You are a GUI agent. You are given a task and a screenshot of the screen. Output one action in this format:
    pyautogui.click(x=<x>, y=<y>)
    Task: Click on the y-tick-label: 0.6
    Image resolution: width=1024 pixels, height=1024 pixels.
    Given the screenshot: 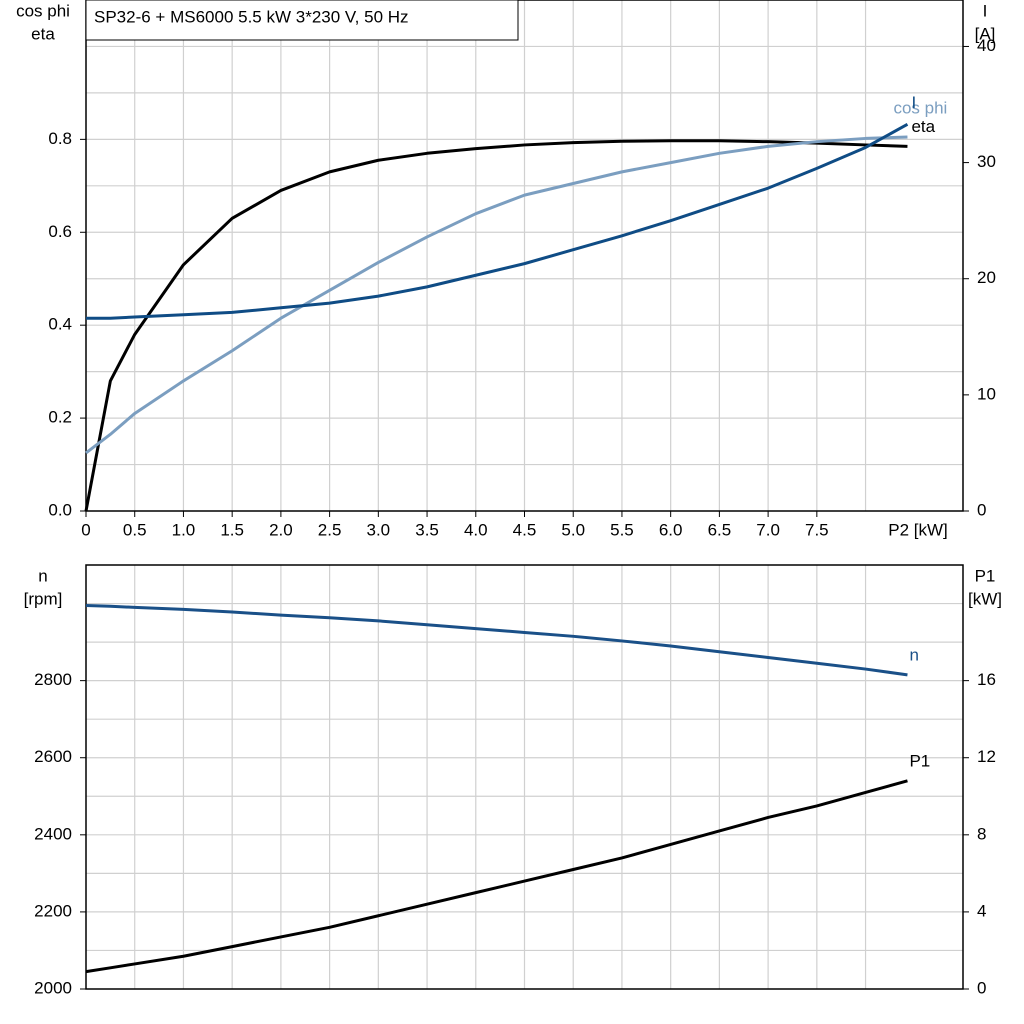 What is the action you would take?
    pyautogui.click(x=60, y=231)
    